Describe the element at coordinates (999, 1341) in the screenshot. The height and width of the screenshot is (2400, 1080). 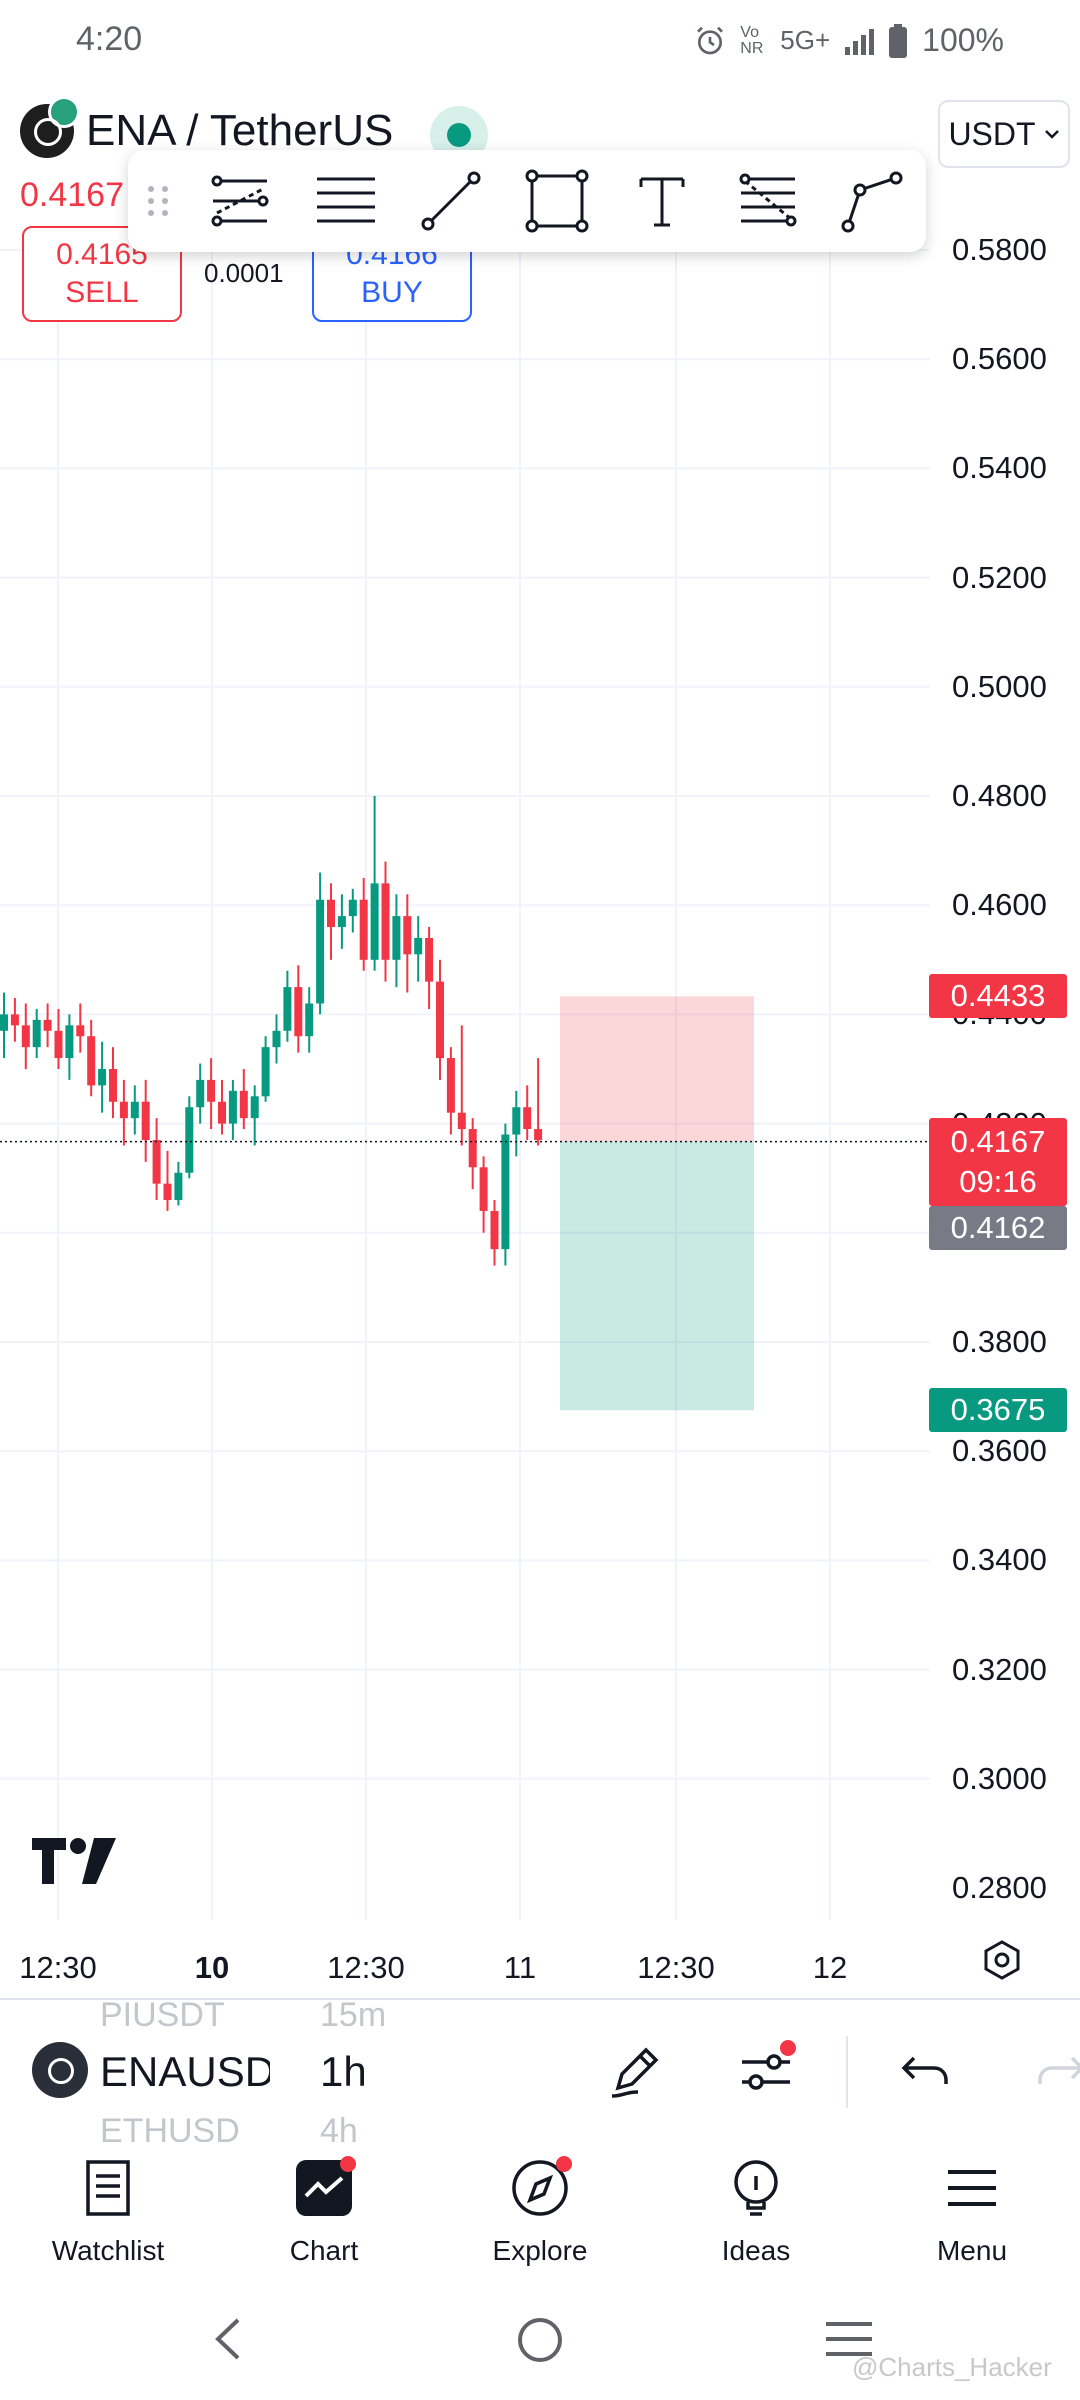
I see `price-axis-label: 0.3800` at that location.